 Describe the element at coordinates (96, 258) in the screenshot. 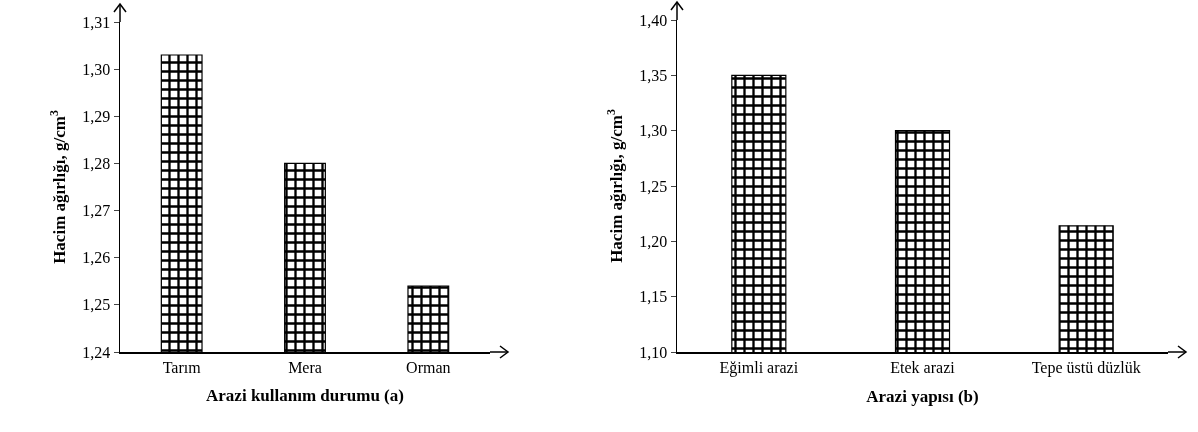

I see `y-tick-label: 1,26` at that location.